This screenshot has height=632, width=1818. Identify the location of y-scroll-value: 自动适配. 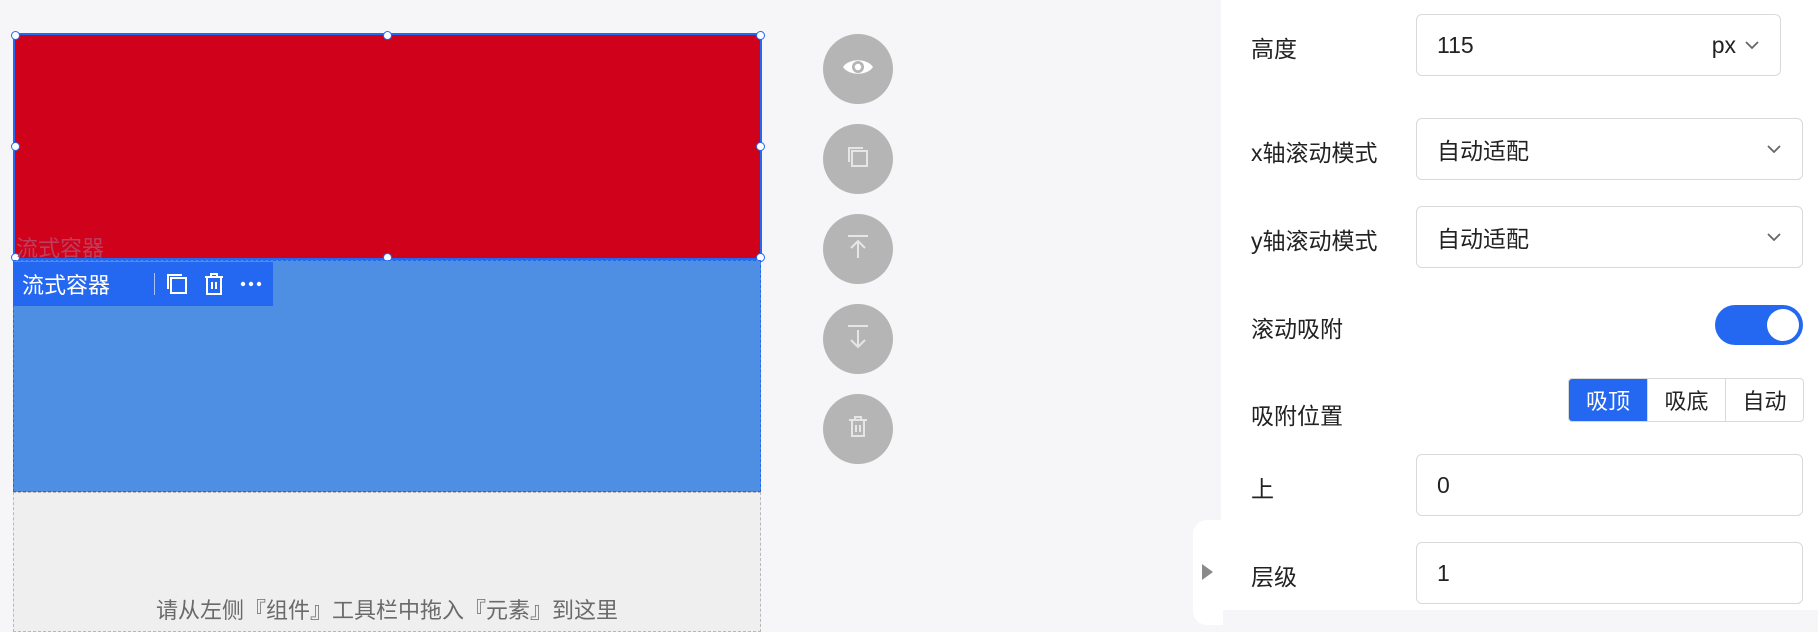
(1483, 239).